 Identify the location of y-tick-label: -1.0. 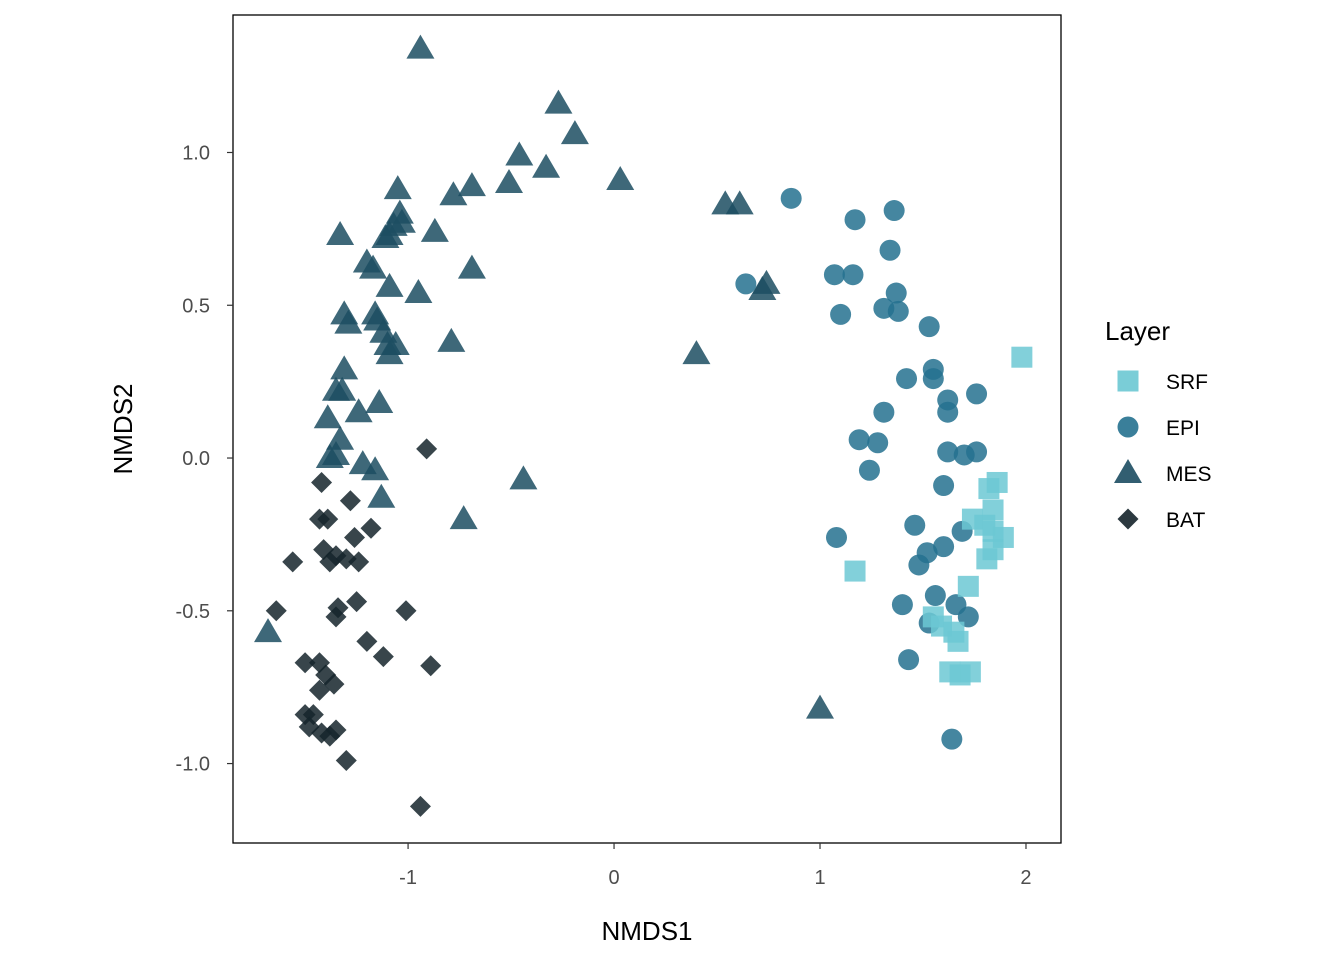
(193, 765).